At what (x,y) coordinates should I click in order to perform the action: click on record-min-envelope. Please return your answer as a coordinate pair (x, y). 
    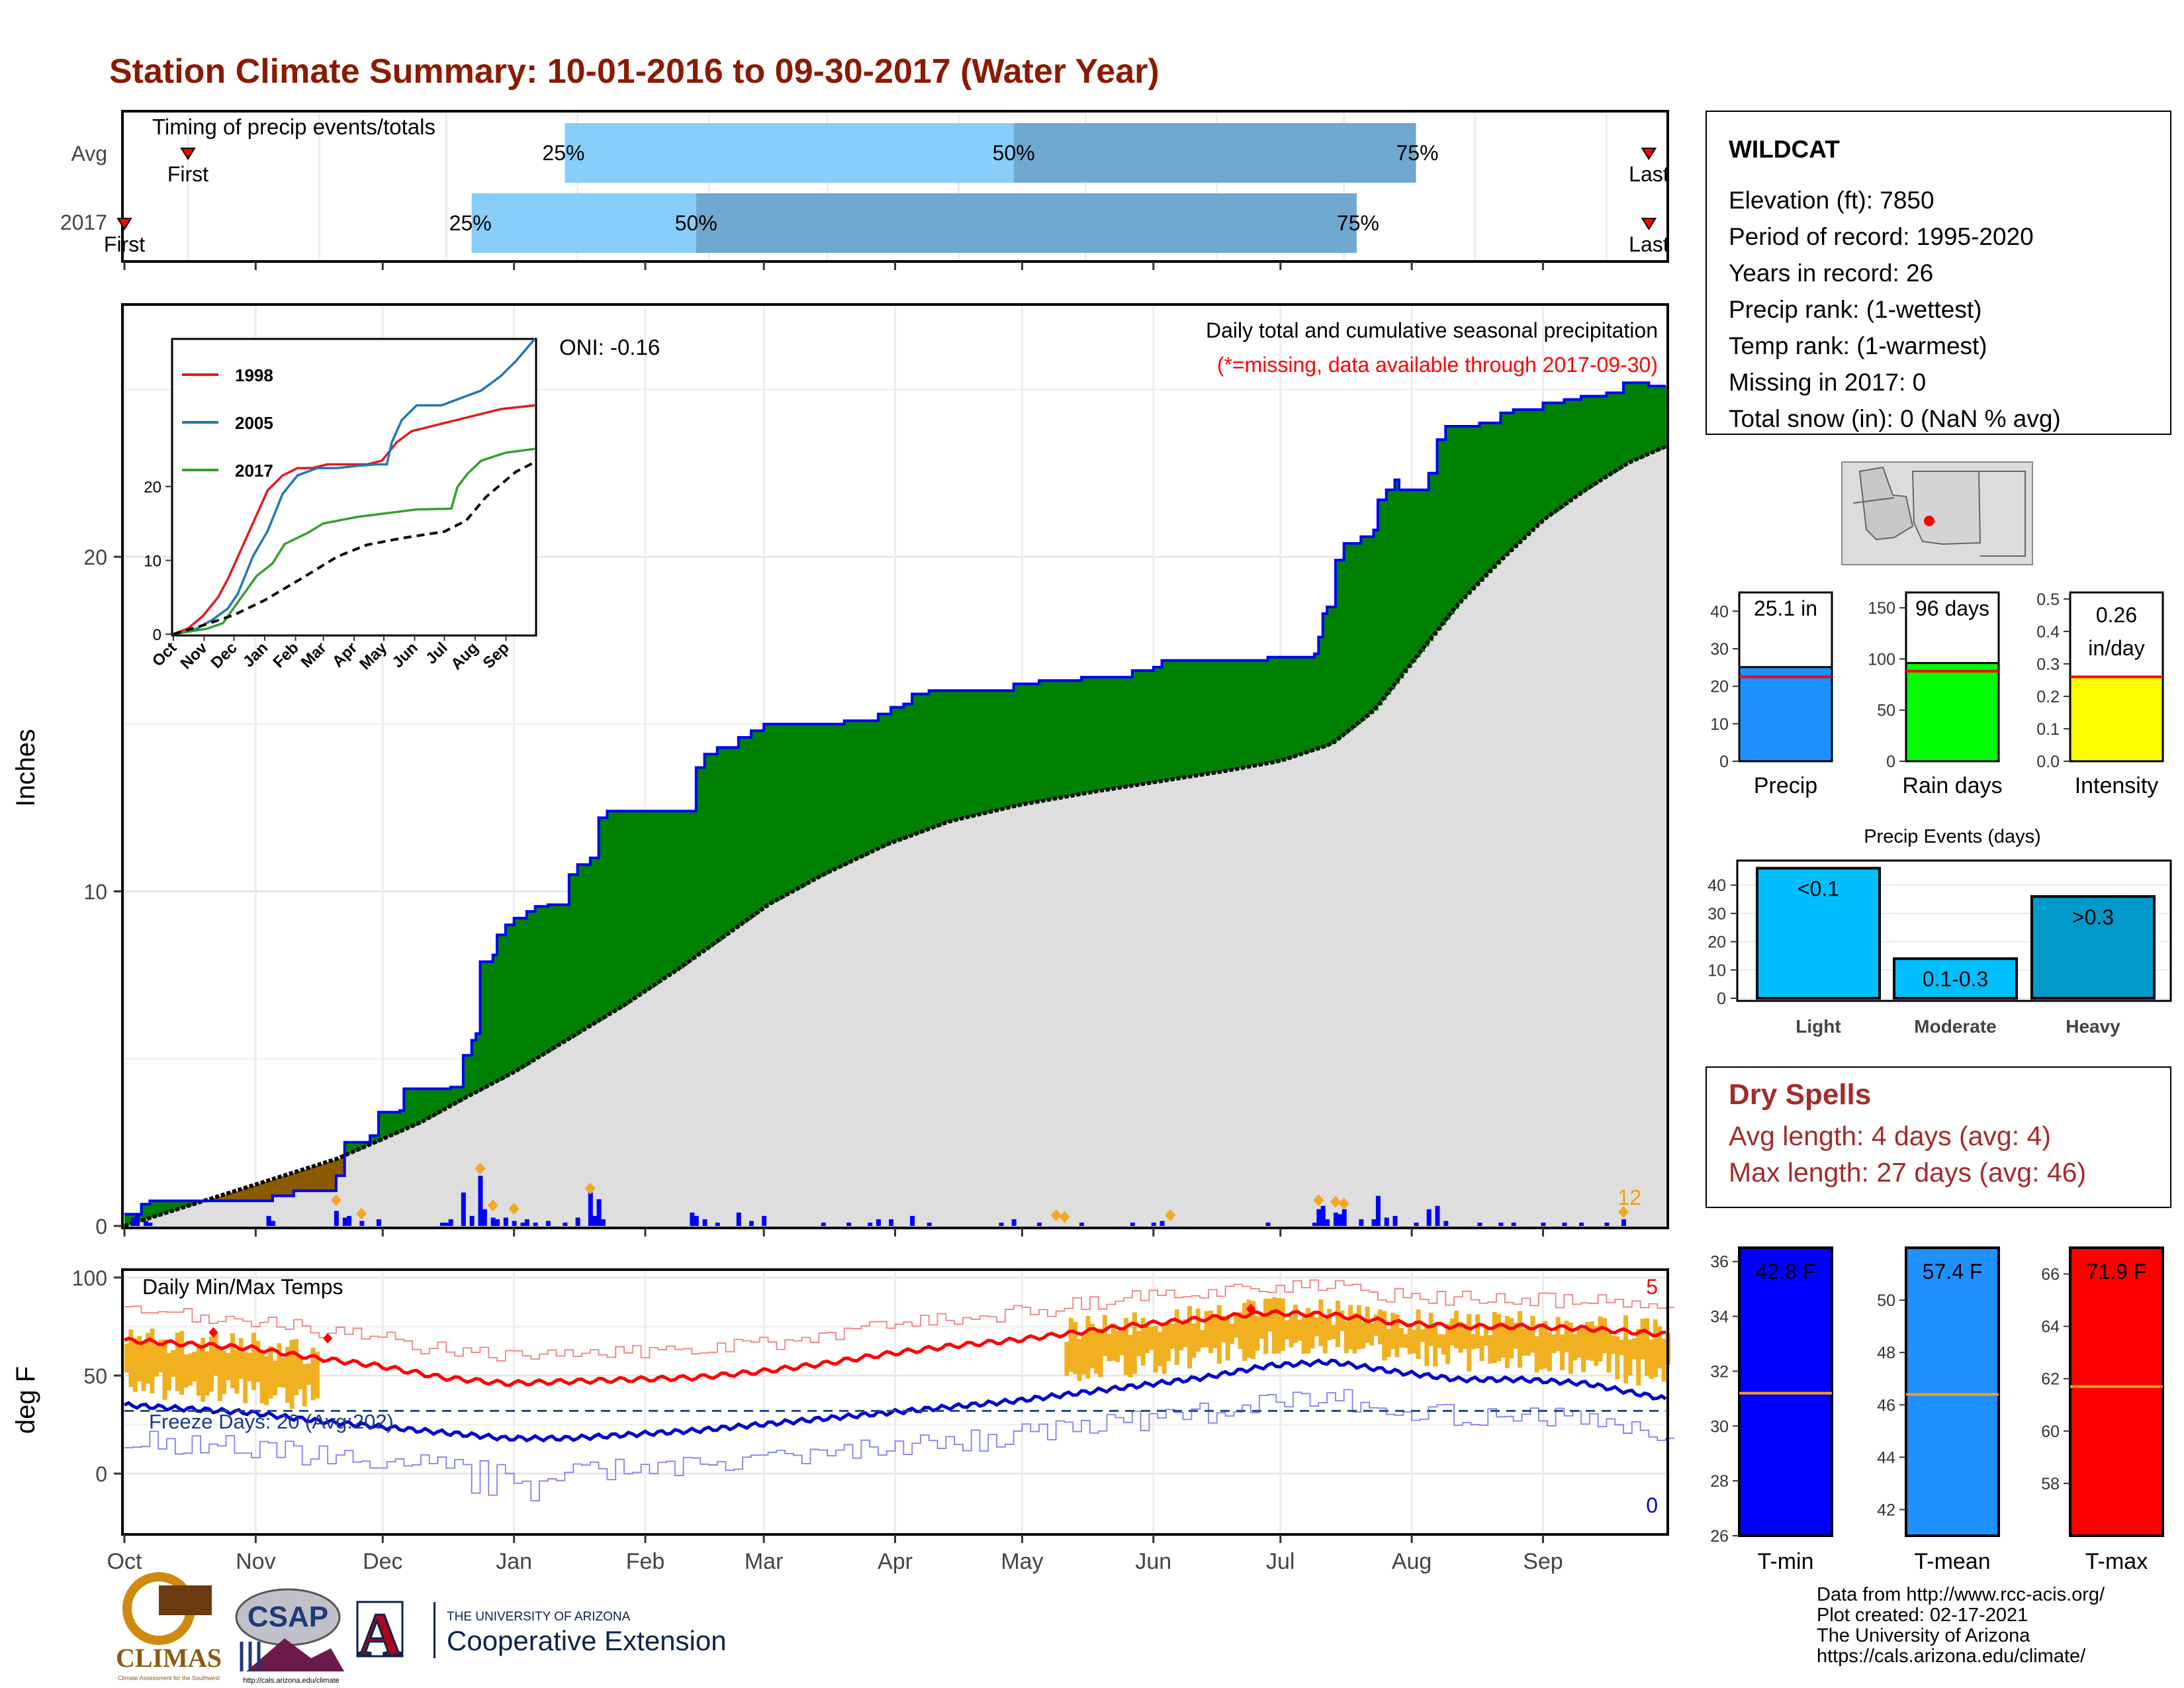
    Looking at the image, I should click on (899, 1445).